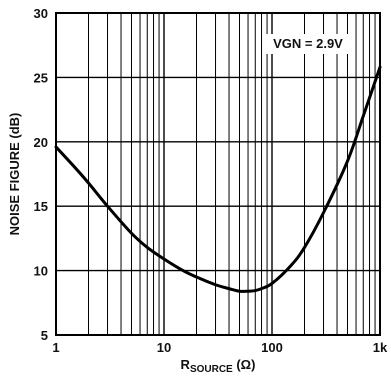  What do you see at coordinates (55, 347) in the screenshot?
I see `x-tick-label: 1` at bounding box center [55, 347].